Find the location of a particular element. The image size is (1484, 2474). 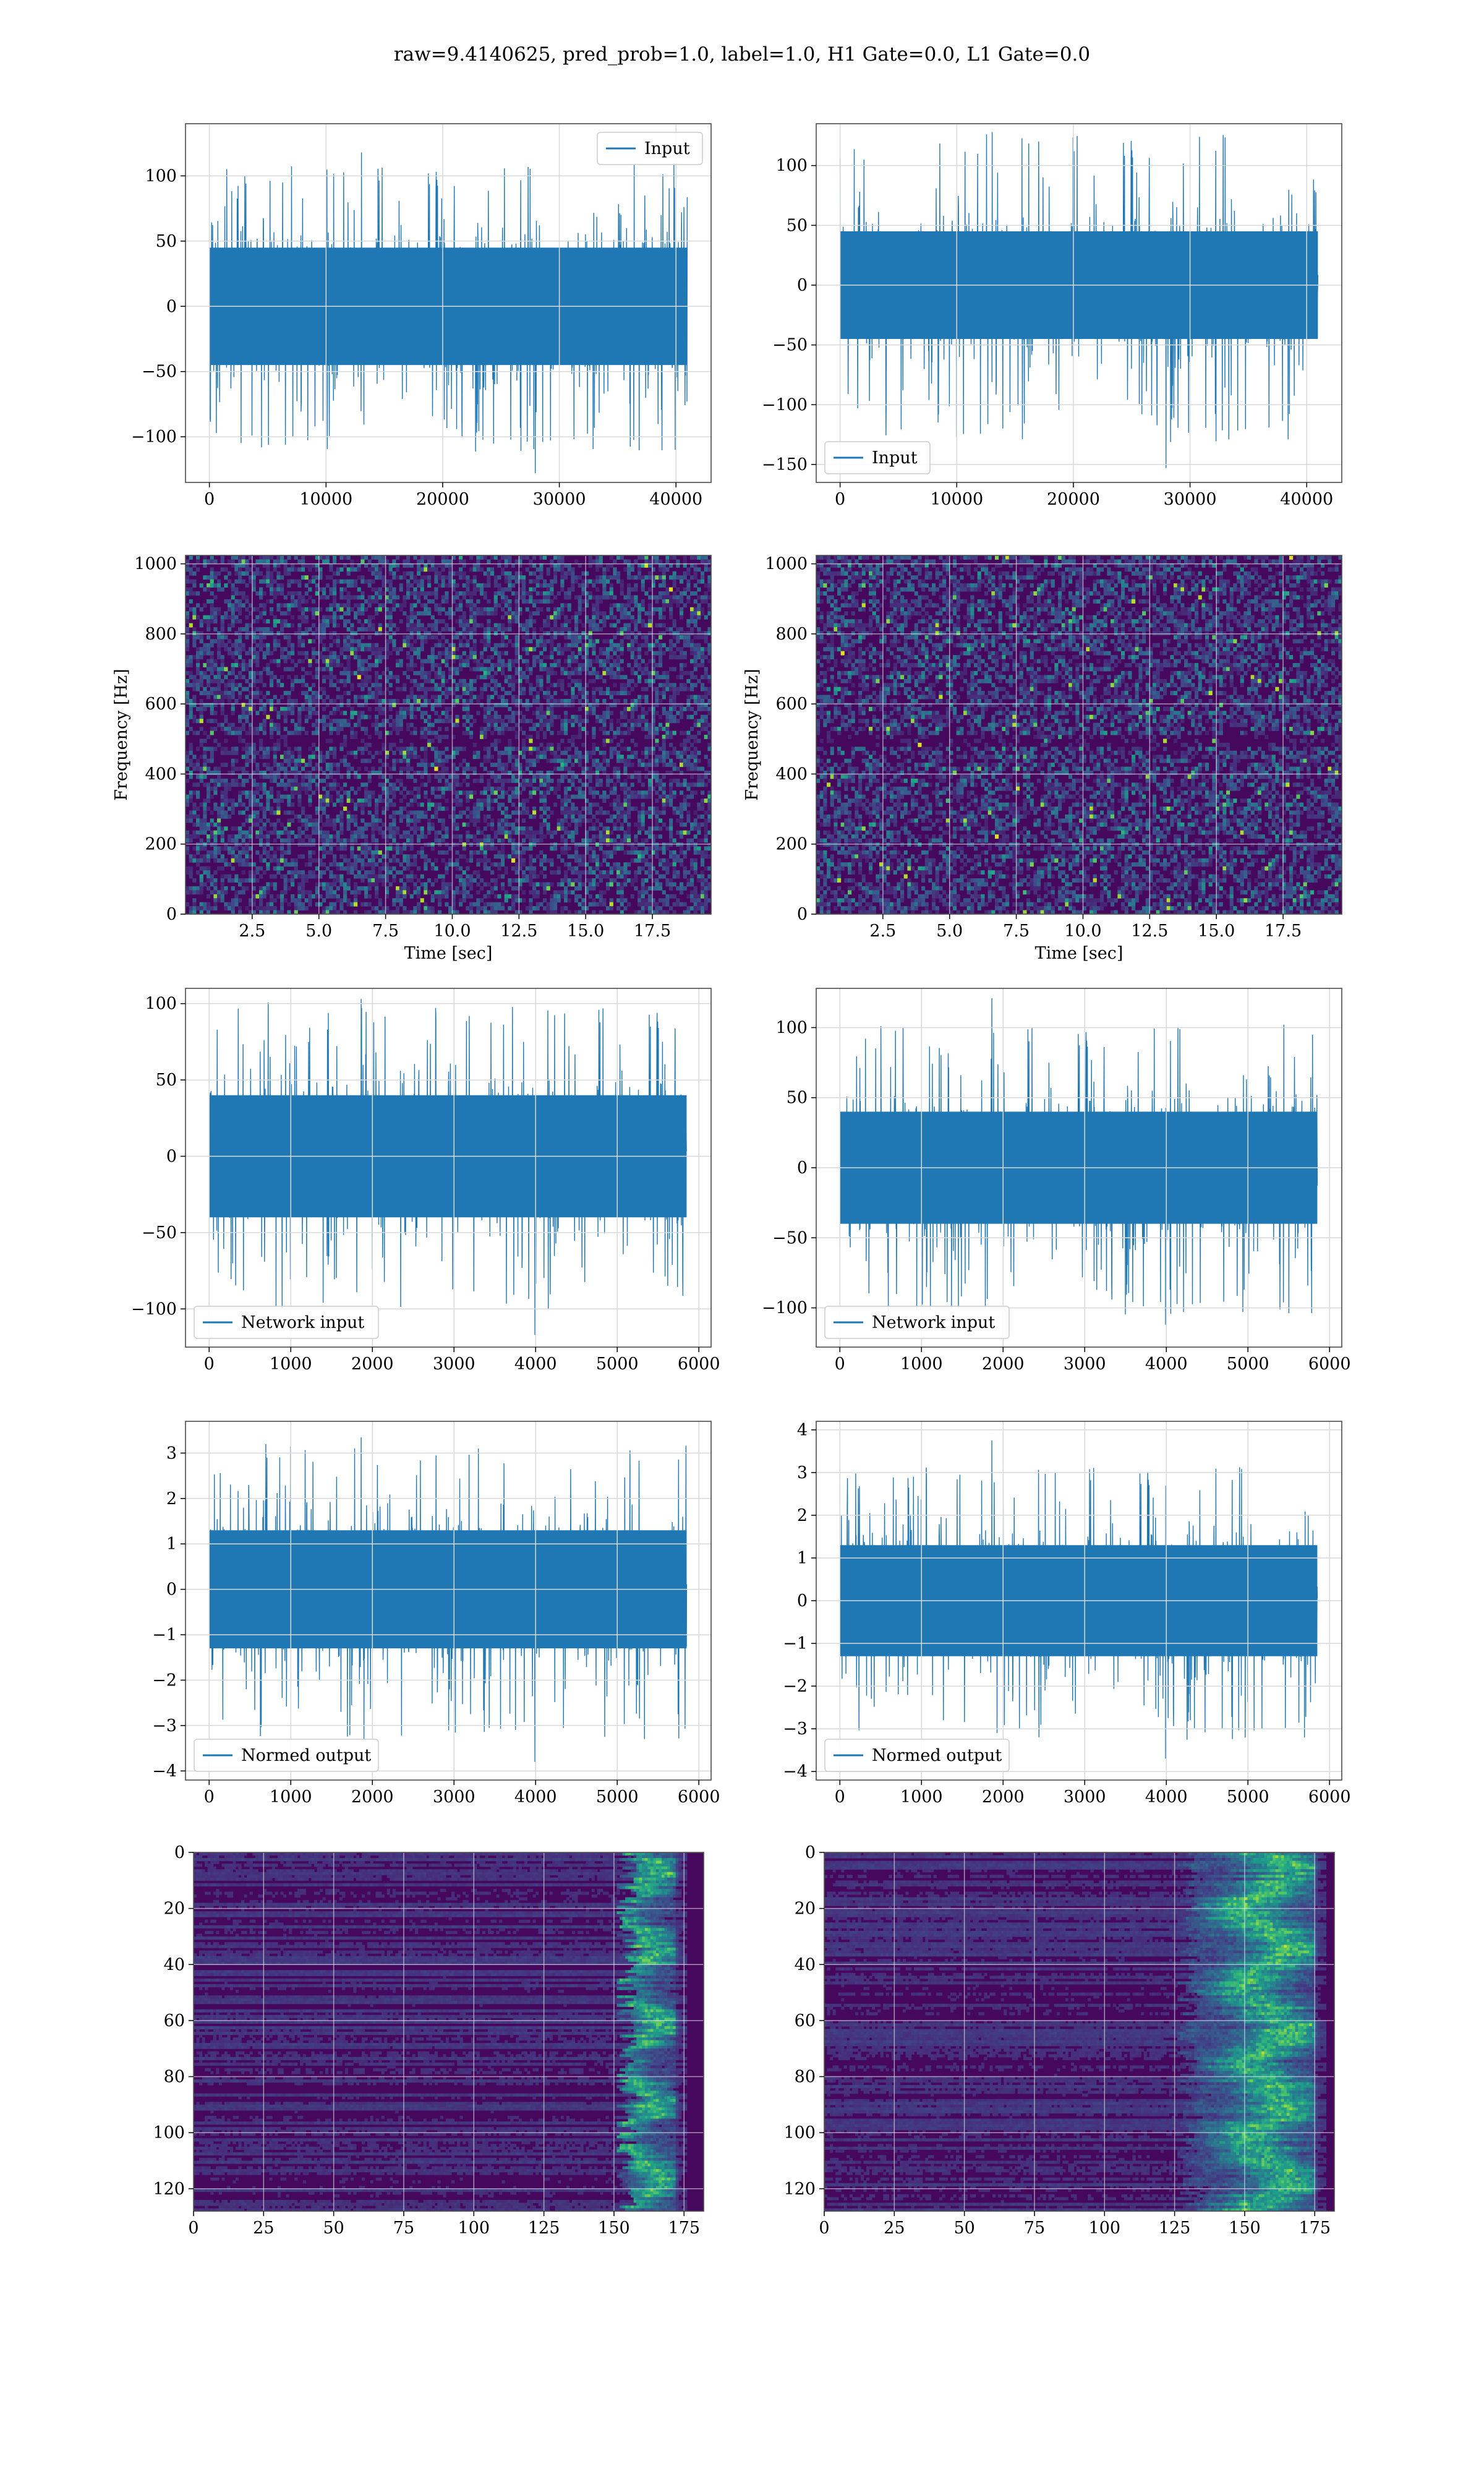

x-tick-label: 50 is located at coordinates (963, 2228).